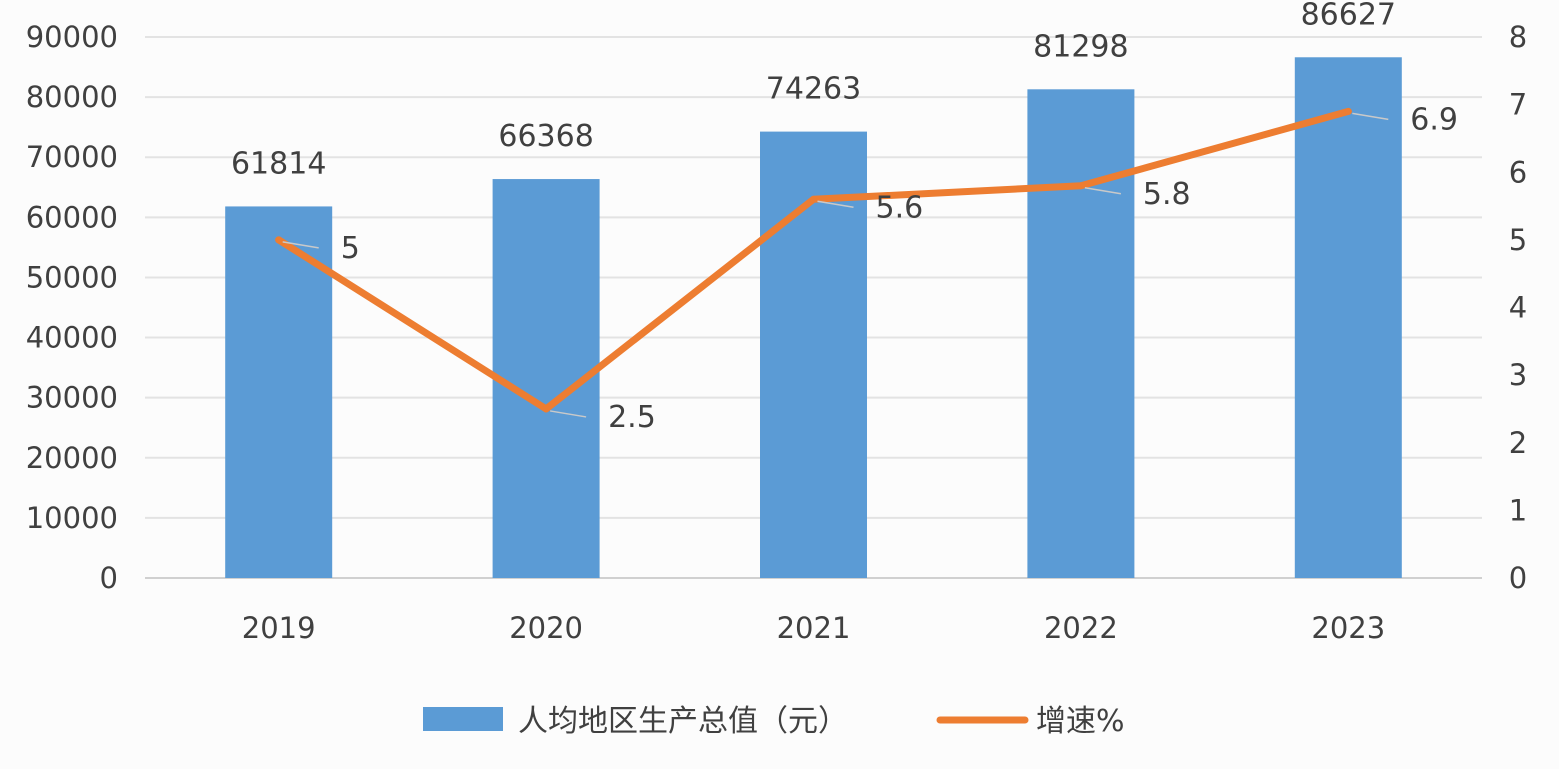 This screenshot has height=769, width=1559. Describe the element at coordinates (278, 163) in the screenshot. I see `bar-value-label: 61814` at that location.